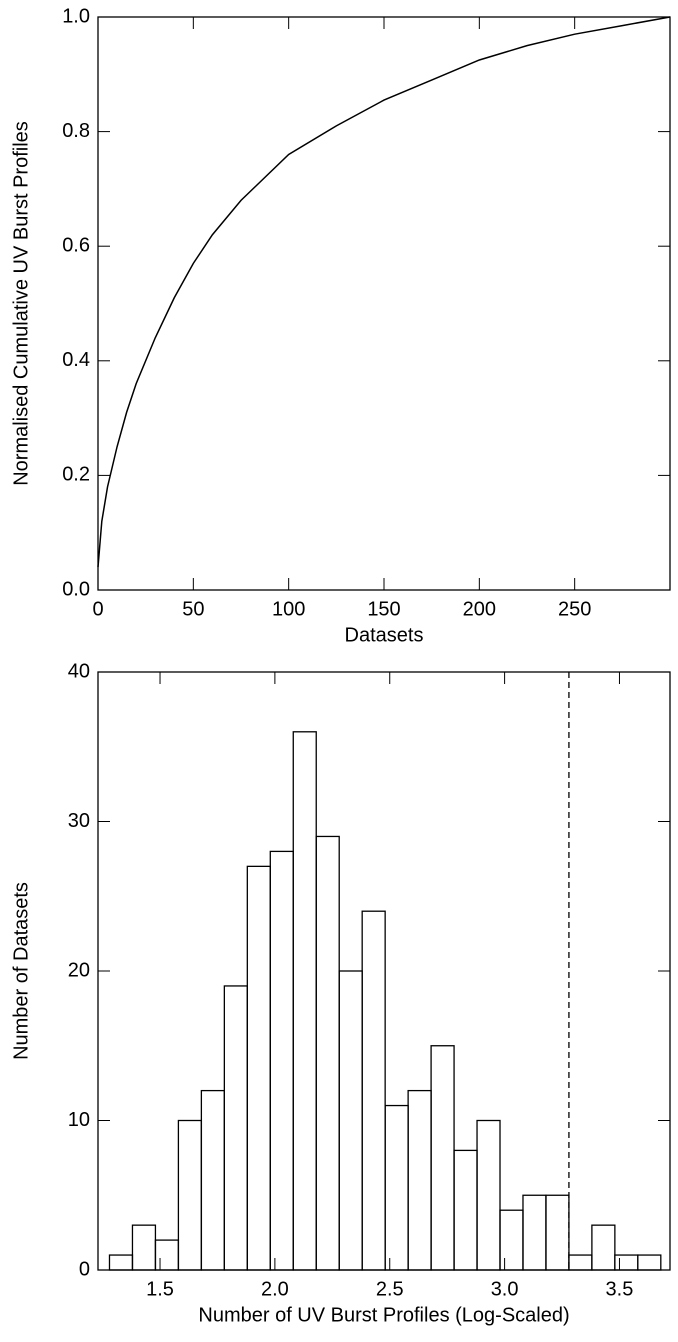  What do you see at coordinates (76, 16) in the screenshot?
I see `y-tick-label: 1.0` at bounding box center [76, 16].